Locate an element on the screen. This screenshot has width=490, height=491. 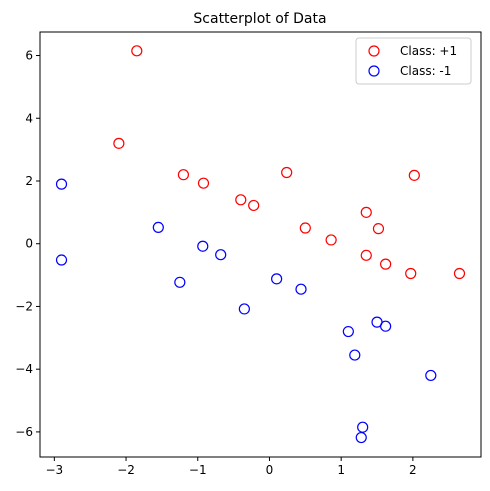
x-tick-label: 0 is located at coordinates (270, 470).